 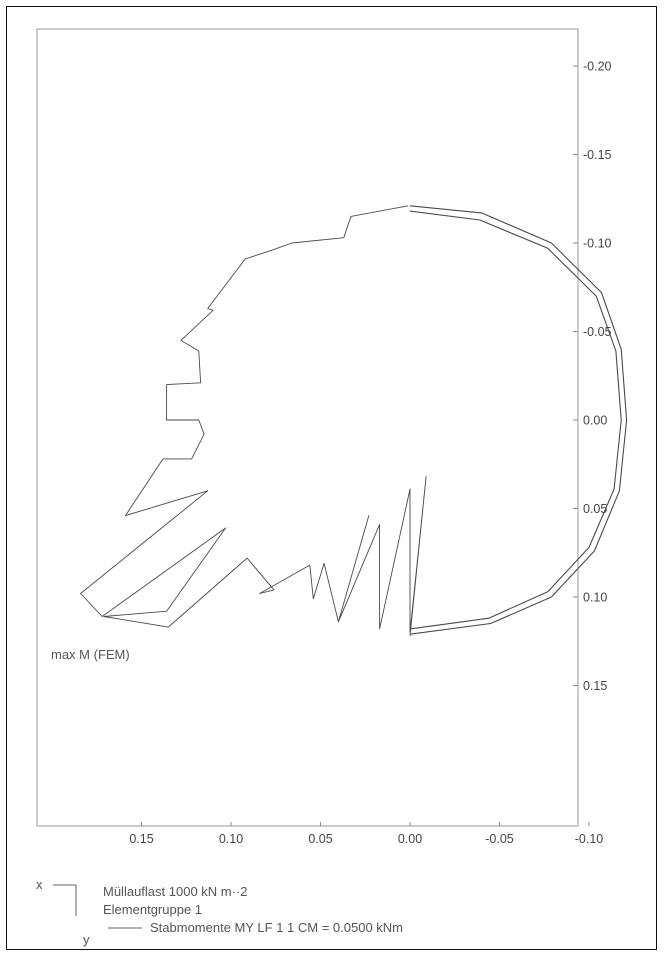 What do you see at coordinates (592, 376) in the screenshot?
I see `y-axis-ticks: -0.20 -0.15 -0.10 -0.05 0.00 0.05 0.10 0.15` at bounding box center [592, 376].